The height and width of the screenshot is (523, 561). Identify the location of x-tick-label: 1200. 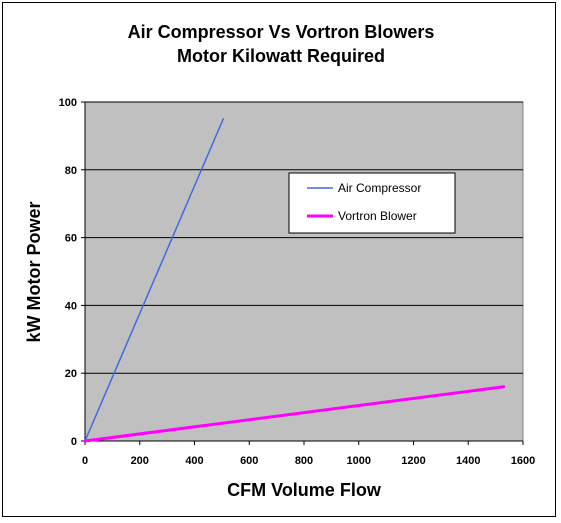
(413, 461).